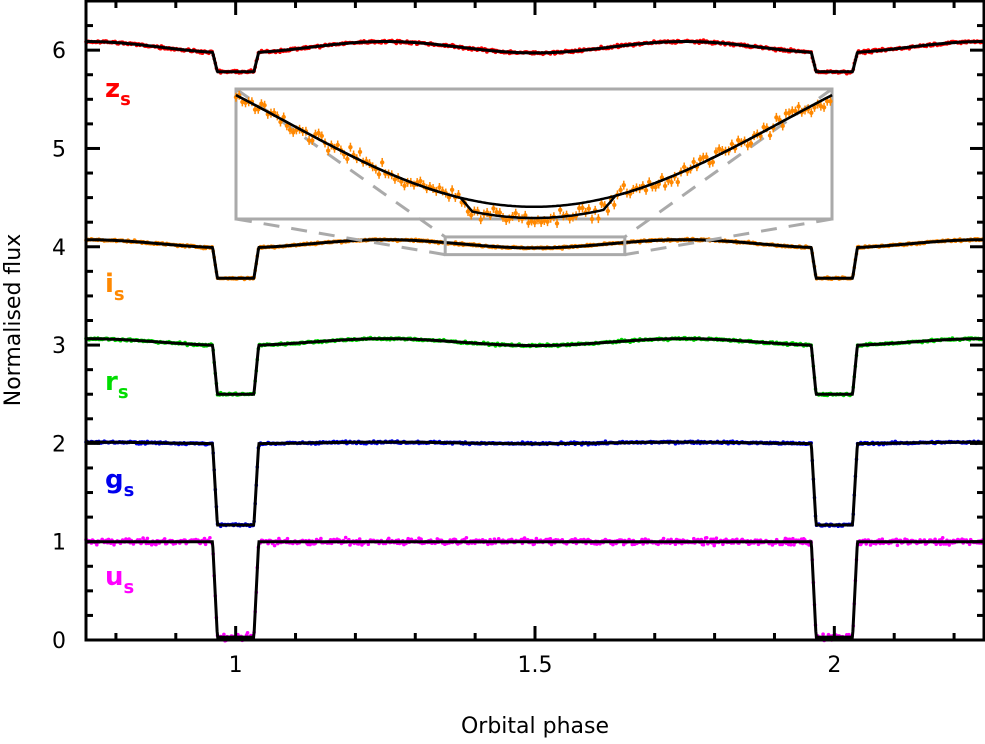 The image size is (985, 744). Describe the element at coordinates (59, 543) in the screenshot. I see `y-tick-label: 1` at that location.